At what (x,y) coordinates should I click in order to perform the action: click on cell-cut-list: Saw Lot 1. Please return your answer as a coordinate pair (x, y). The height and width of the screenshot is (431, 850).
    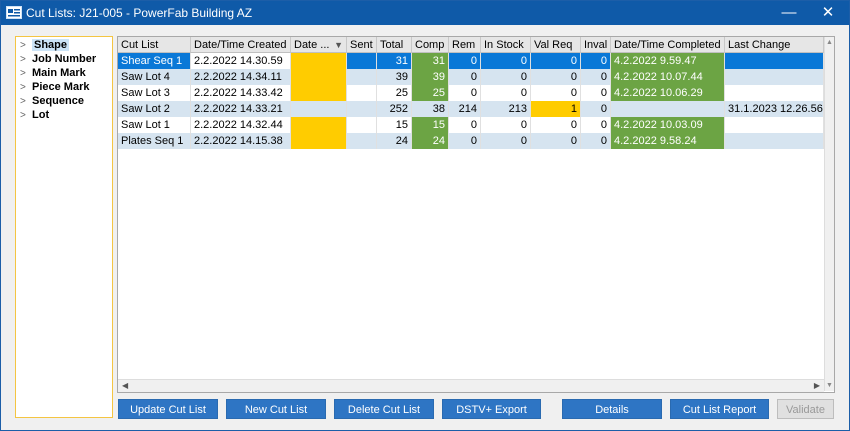
    Looking at the image, I should click on (154, 125).